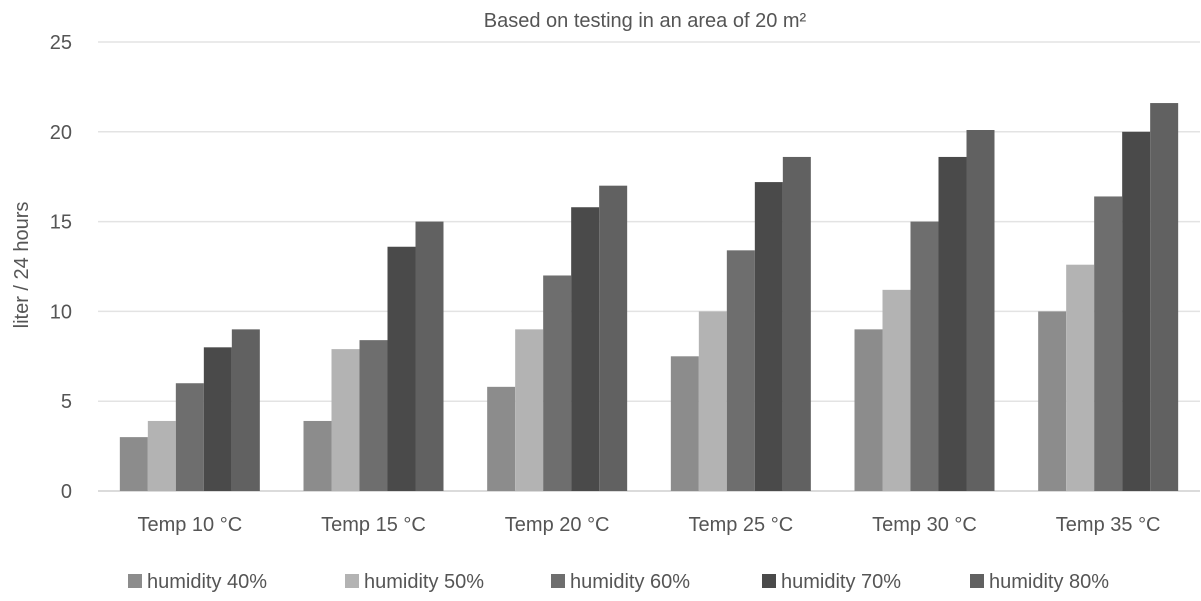 The height and width of the screenshot is (601, 1201). I want to click on x-tick-label: Temp 25 °C, so click(740, 525).